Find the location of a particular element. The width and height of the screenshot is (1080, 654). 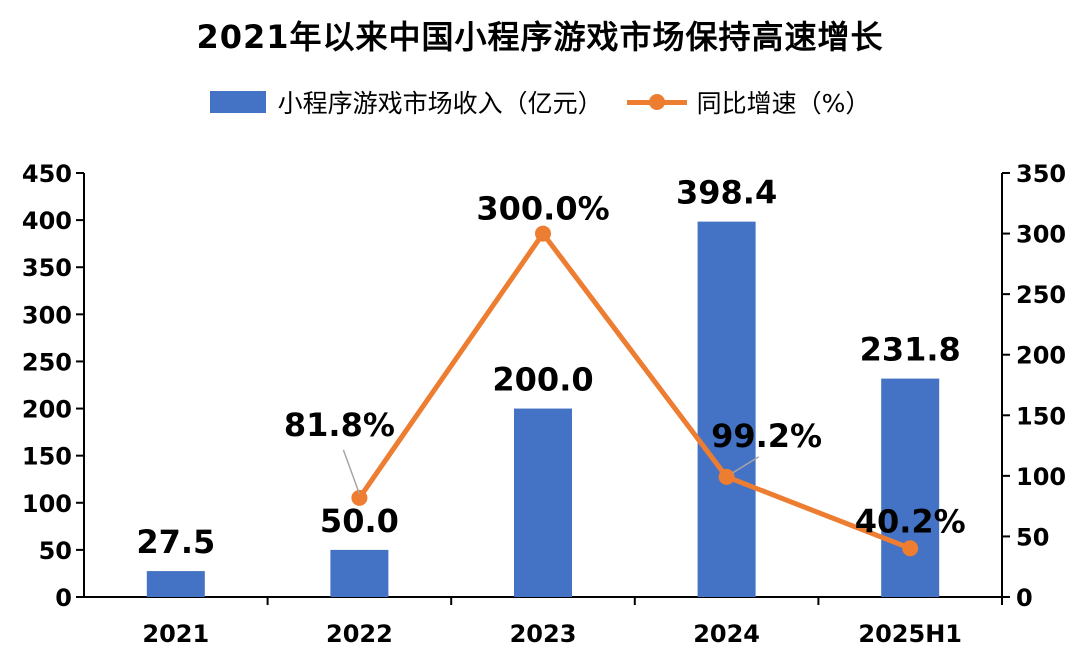

left-tick-label: 350 is located at coordinates (47, 268).